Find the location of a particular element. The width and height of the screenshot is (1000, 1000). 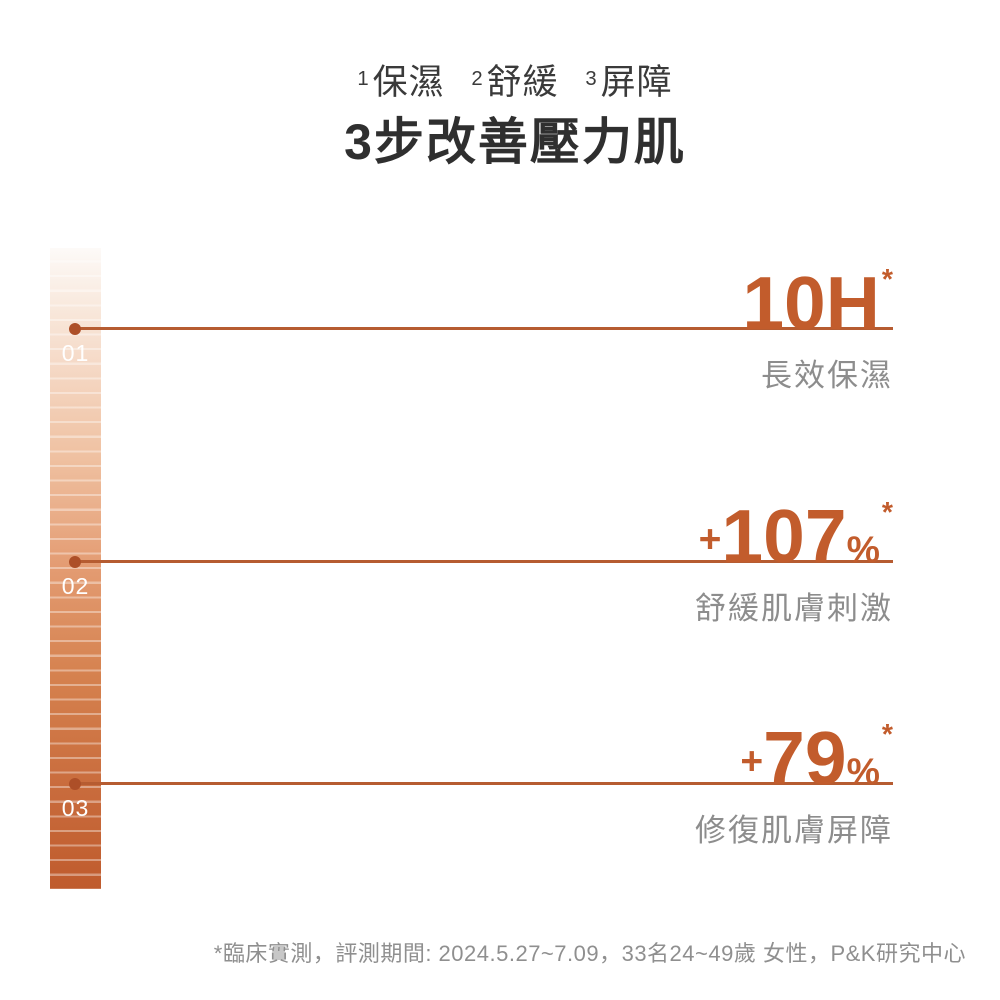

step-2-asterisk: * is located at coordinates (887, 513).